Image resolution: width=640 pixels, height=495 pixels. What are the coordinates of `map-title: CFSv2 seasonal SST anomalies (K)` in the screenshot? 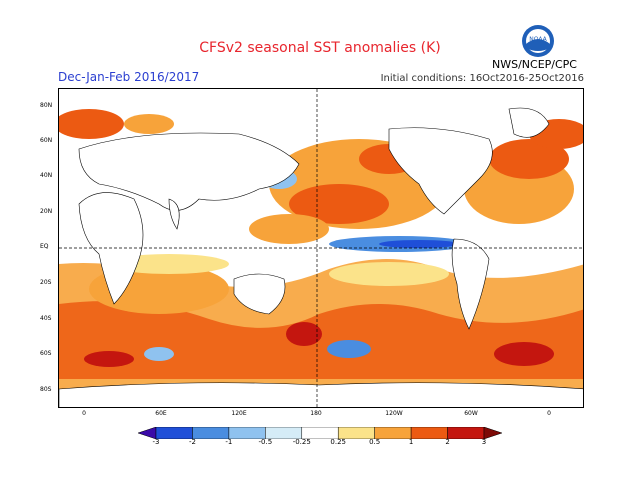 It's located at (320, 48).